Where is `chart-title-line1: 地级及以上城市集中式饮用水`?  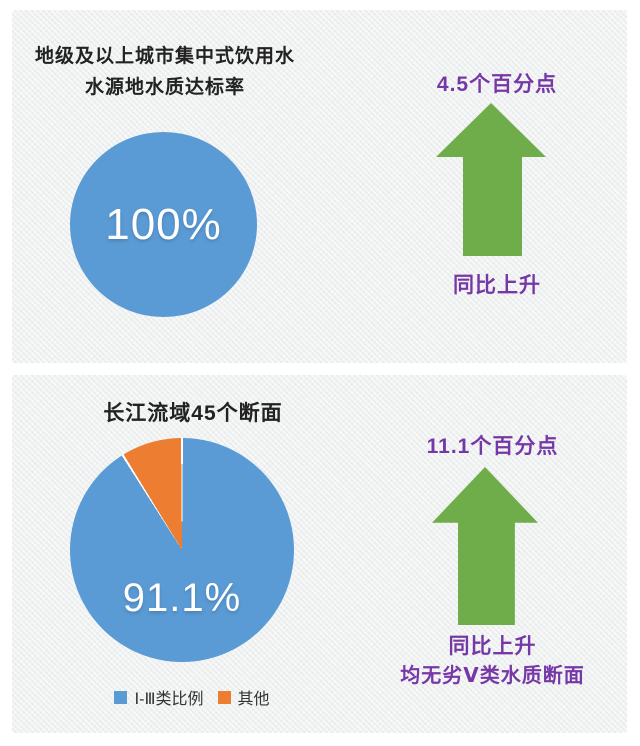
chart-title-line1: 地级及以上城市集中式饮用水 is located at coordinates (164, 56).